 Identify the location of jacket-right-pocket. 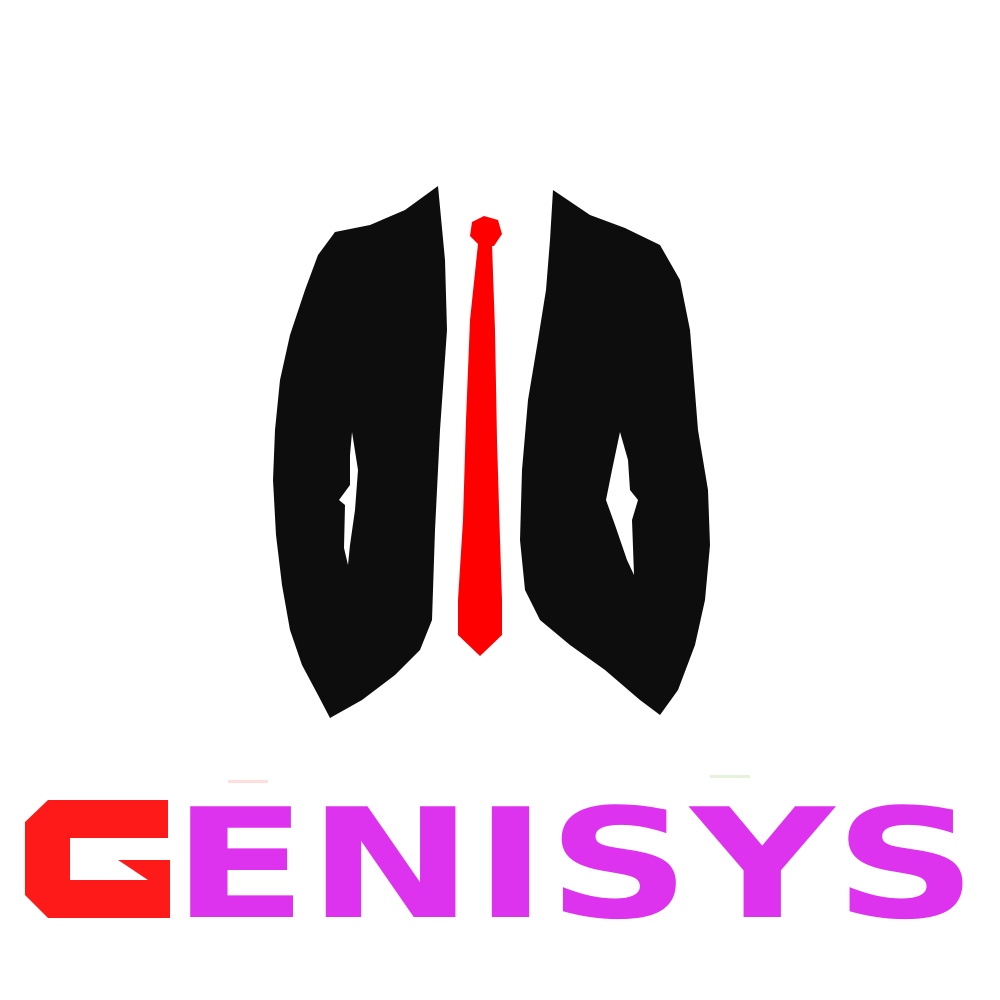
(622, 503).